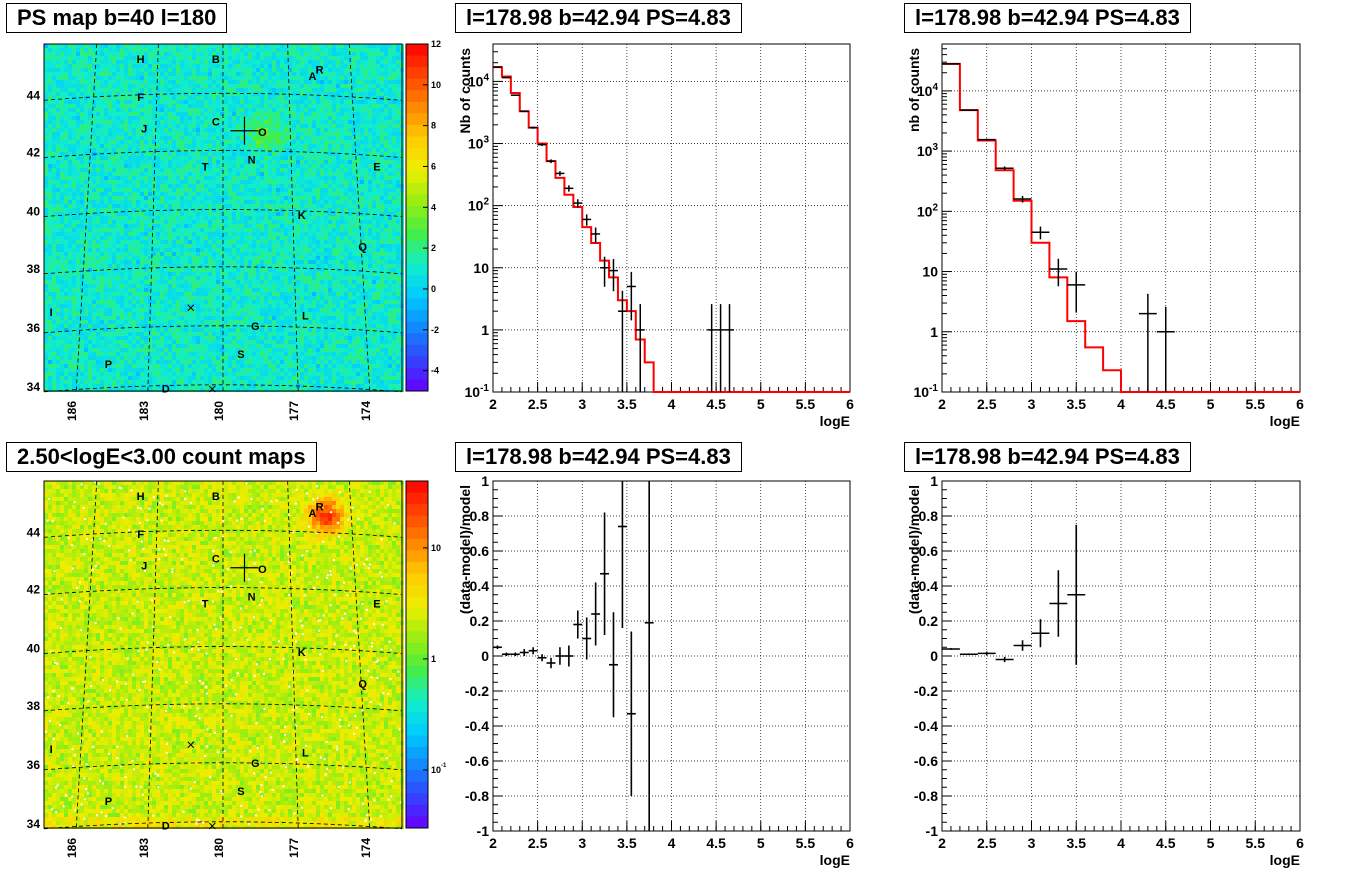 This screenshot has width=1348, height=876. I want to click on y-tick-label: 40, so click(34, 649).